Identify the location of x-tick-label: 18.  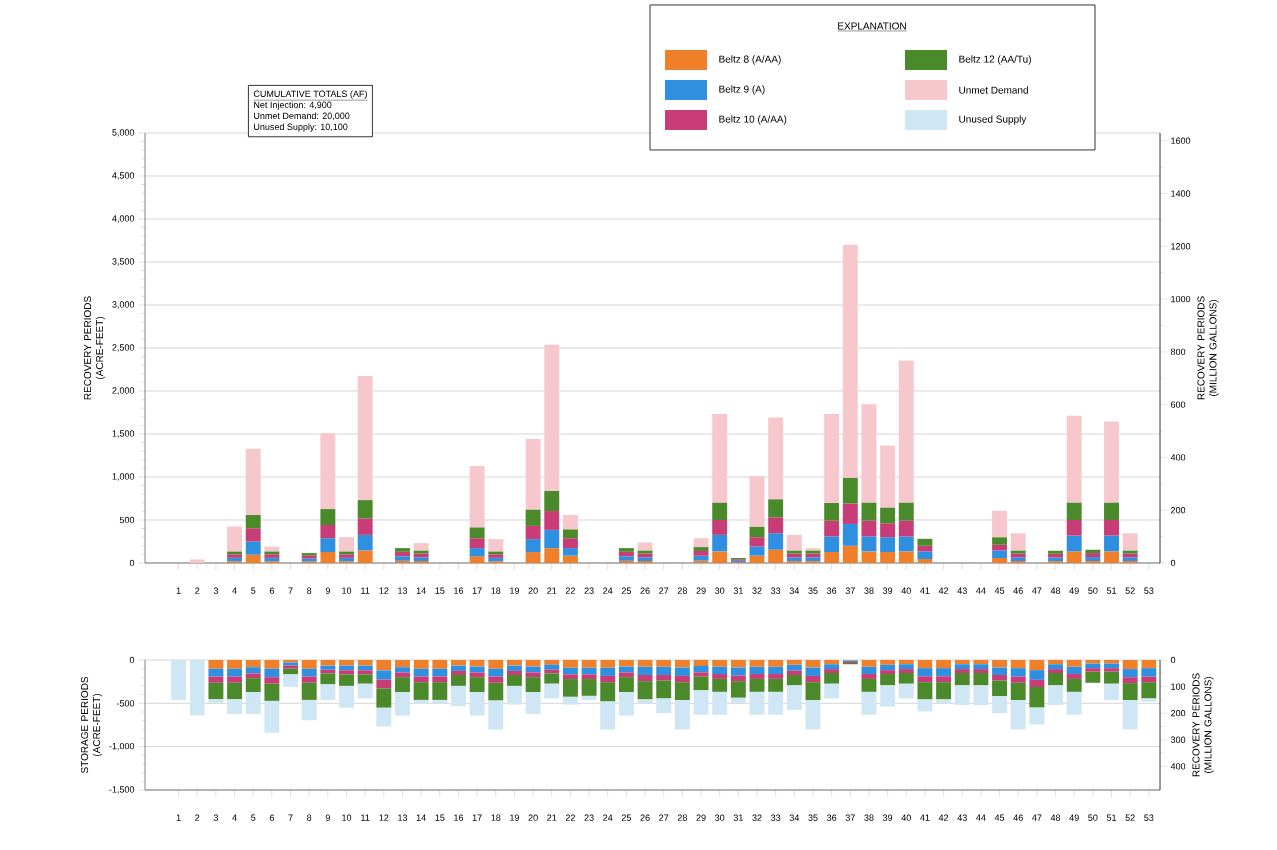
(496, 817).